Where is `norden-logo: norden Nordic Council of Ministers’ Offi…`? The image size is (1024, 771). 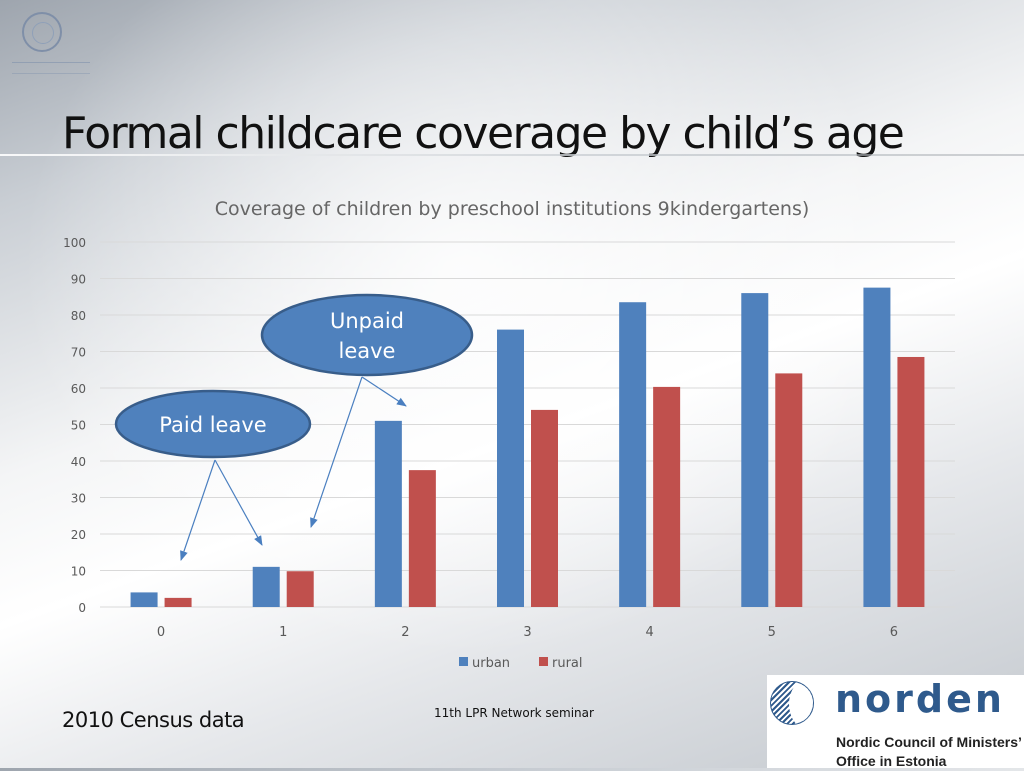
norden-logo: norden Nordic Council of Ministers’ Offi… is located at coordinates (895, 723).